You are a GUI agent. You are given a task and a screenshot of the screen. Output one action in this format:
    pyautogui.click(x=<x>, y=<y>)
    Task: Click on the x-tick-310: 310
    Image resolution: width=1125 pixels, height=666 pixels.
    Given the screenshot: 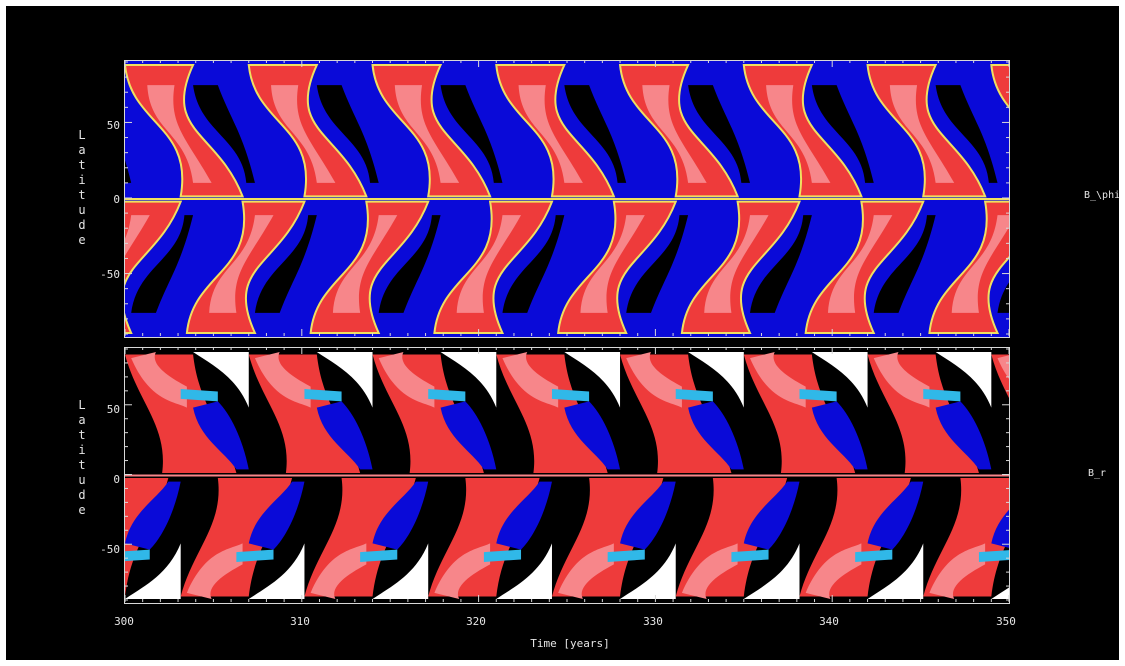 What is the action you would take?
    pyautogui.click(x=300, y=621)
    